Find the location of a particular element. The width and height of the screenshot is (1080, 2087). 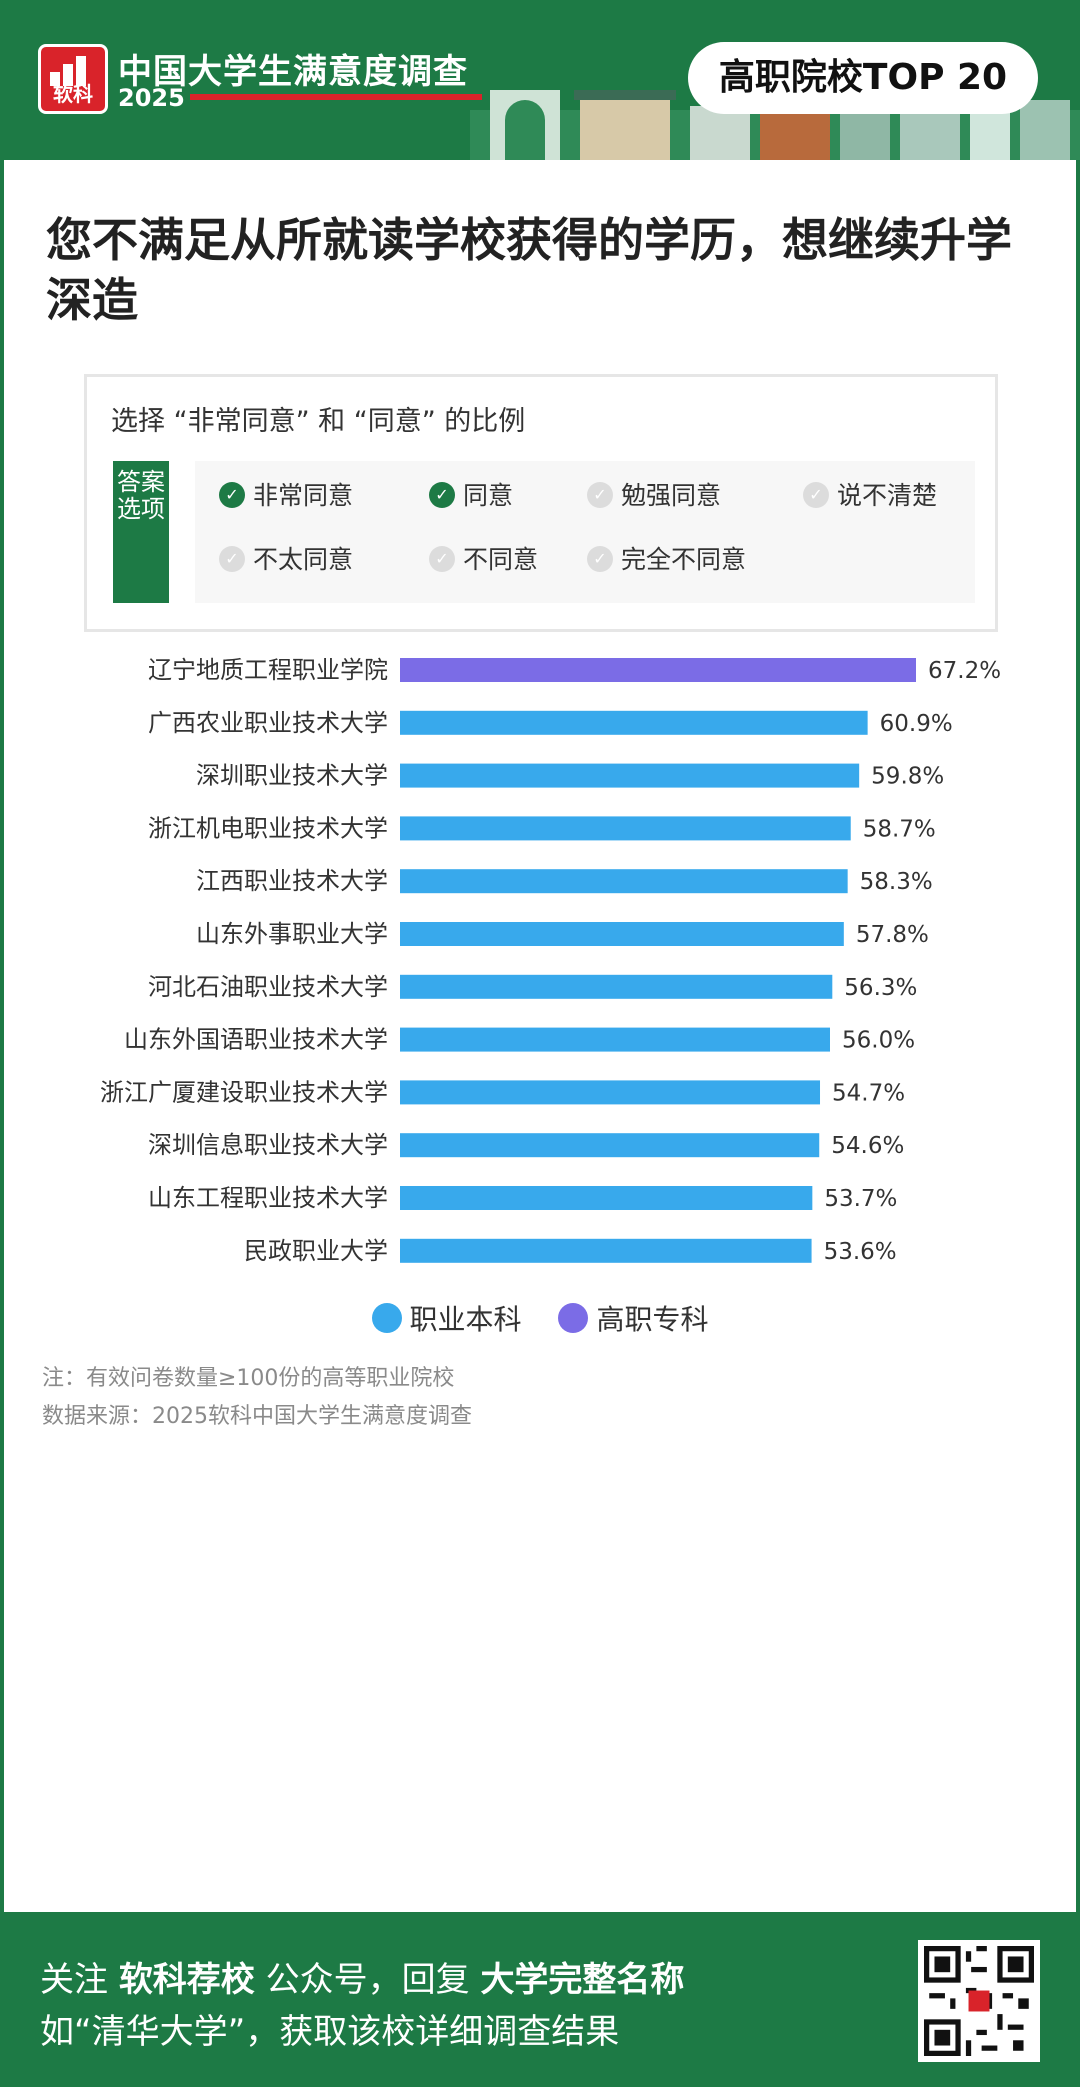

qr-code-pattern is located at coordinates (979, 2001).